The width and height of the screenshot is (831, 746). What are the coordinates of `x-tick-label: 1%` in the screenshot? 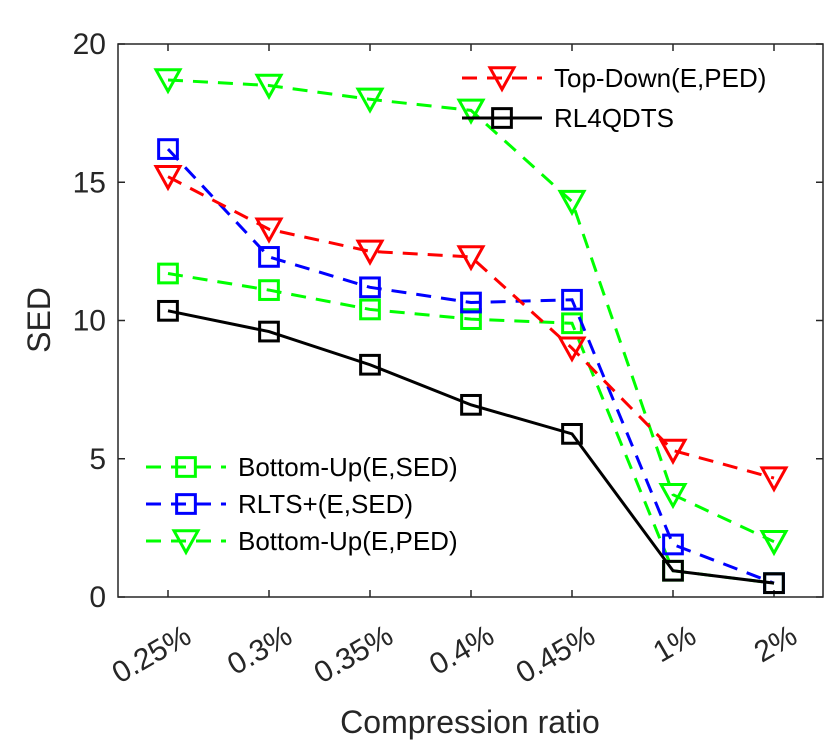 It's located at (675, 644).